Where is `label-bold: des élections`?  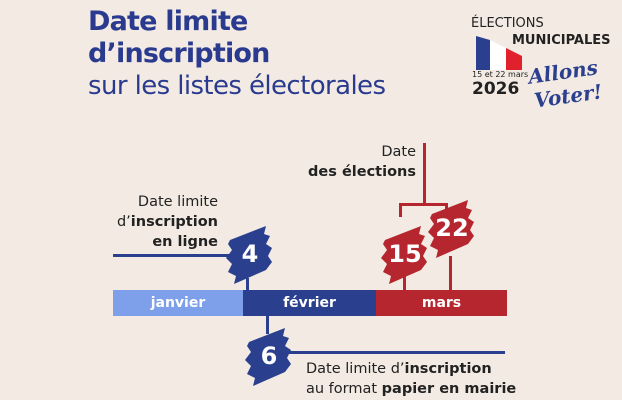 label-bold: des élections is located at coordinates (362, 172).